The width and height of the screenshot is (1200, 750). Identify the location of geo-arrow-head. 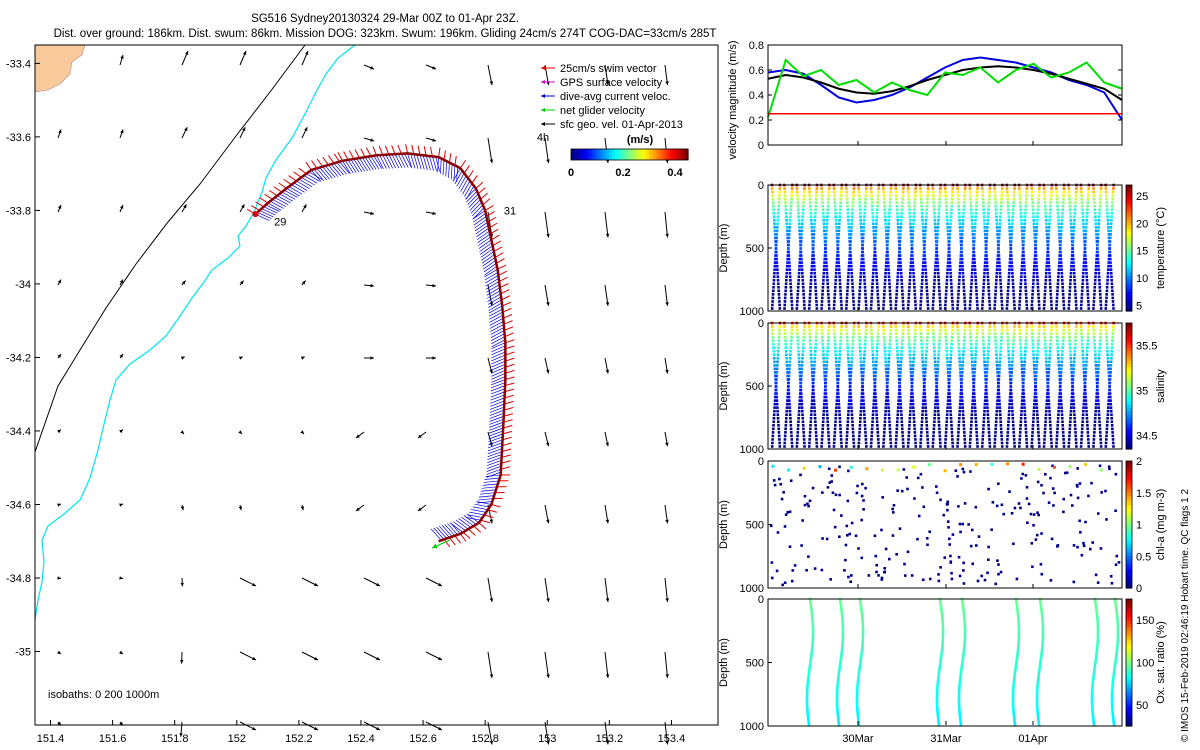
(667, 600).